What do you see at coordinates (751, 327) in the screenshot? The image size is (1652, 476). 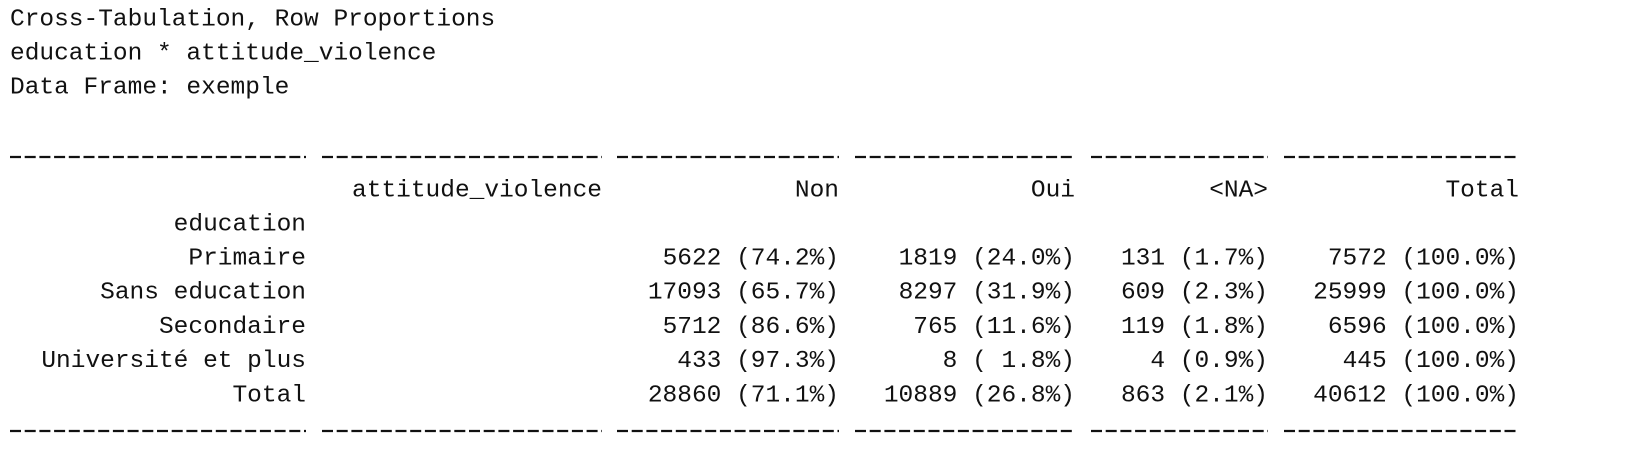 I see `cell: 5712 (86.6%)` at bounding box center [751, 327].